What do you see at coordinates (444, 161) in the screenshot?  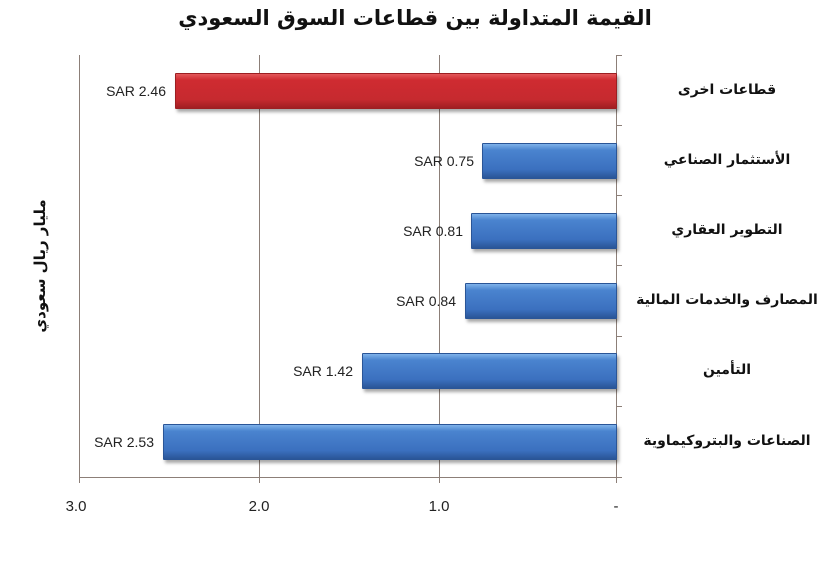 I see `data-label: SAR 0.75` at bounding box center [444, 161].